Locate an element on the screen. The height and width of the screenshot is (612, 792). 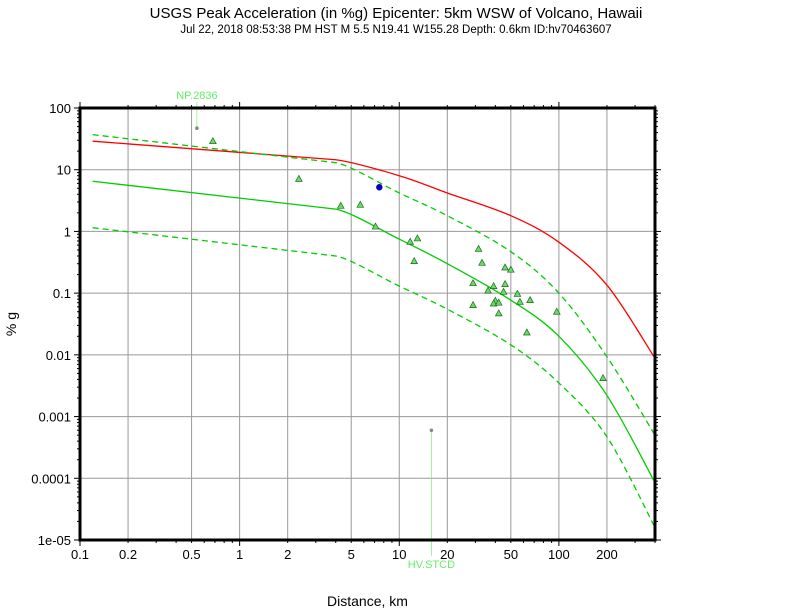
x-tick-label: 2 is located at coordinates (287, 554).